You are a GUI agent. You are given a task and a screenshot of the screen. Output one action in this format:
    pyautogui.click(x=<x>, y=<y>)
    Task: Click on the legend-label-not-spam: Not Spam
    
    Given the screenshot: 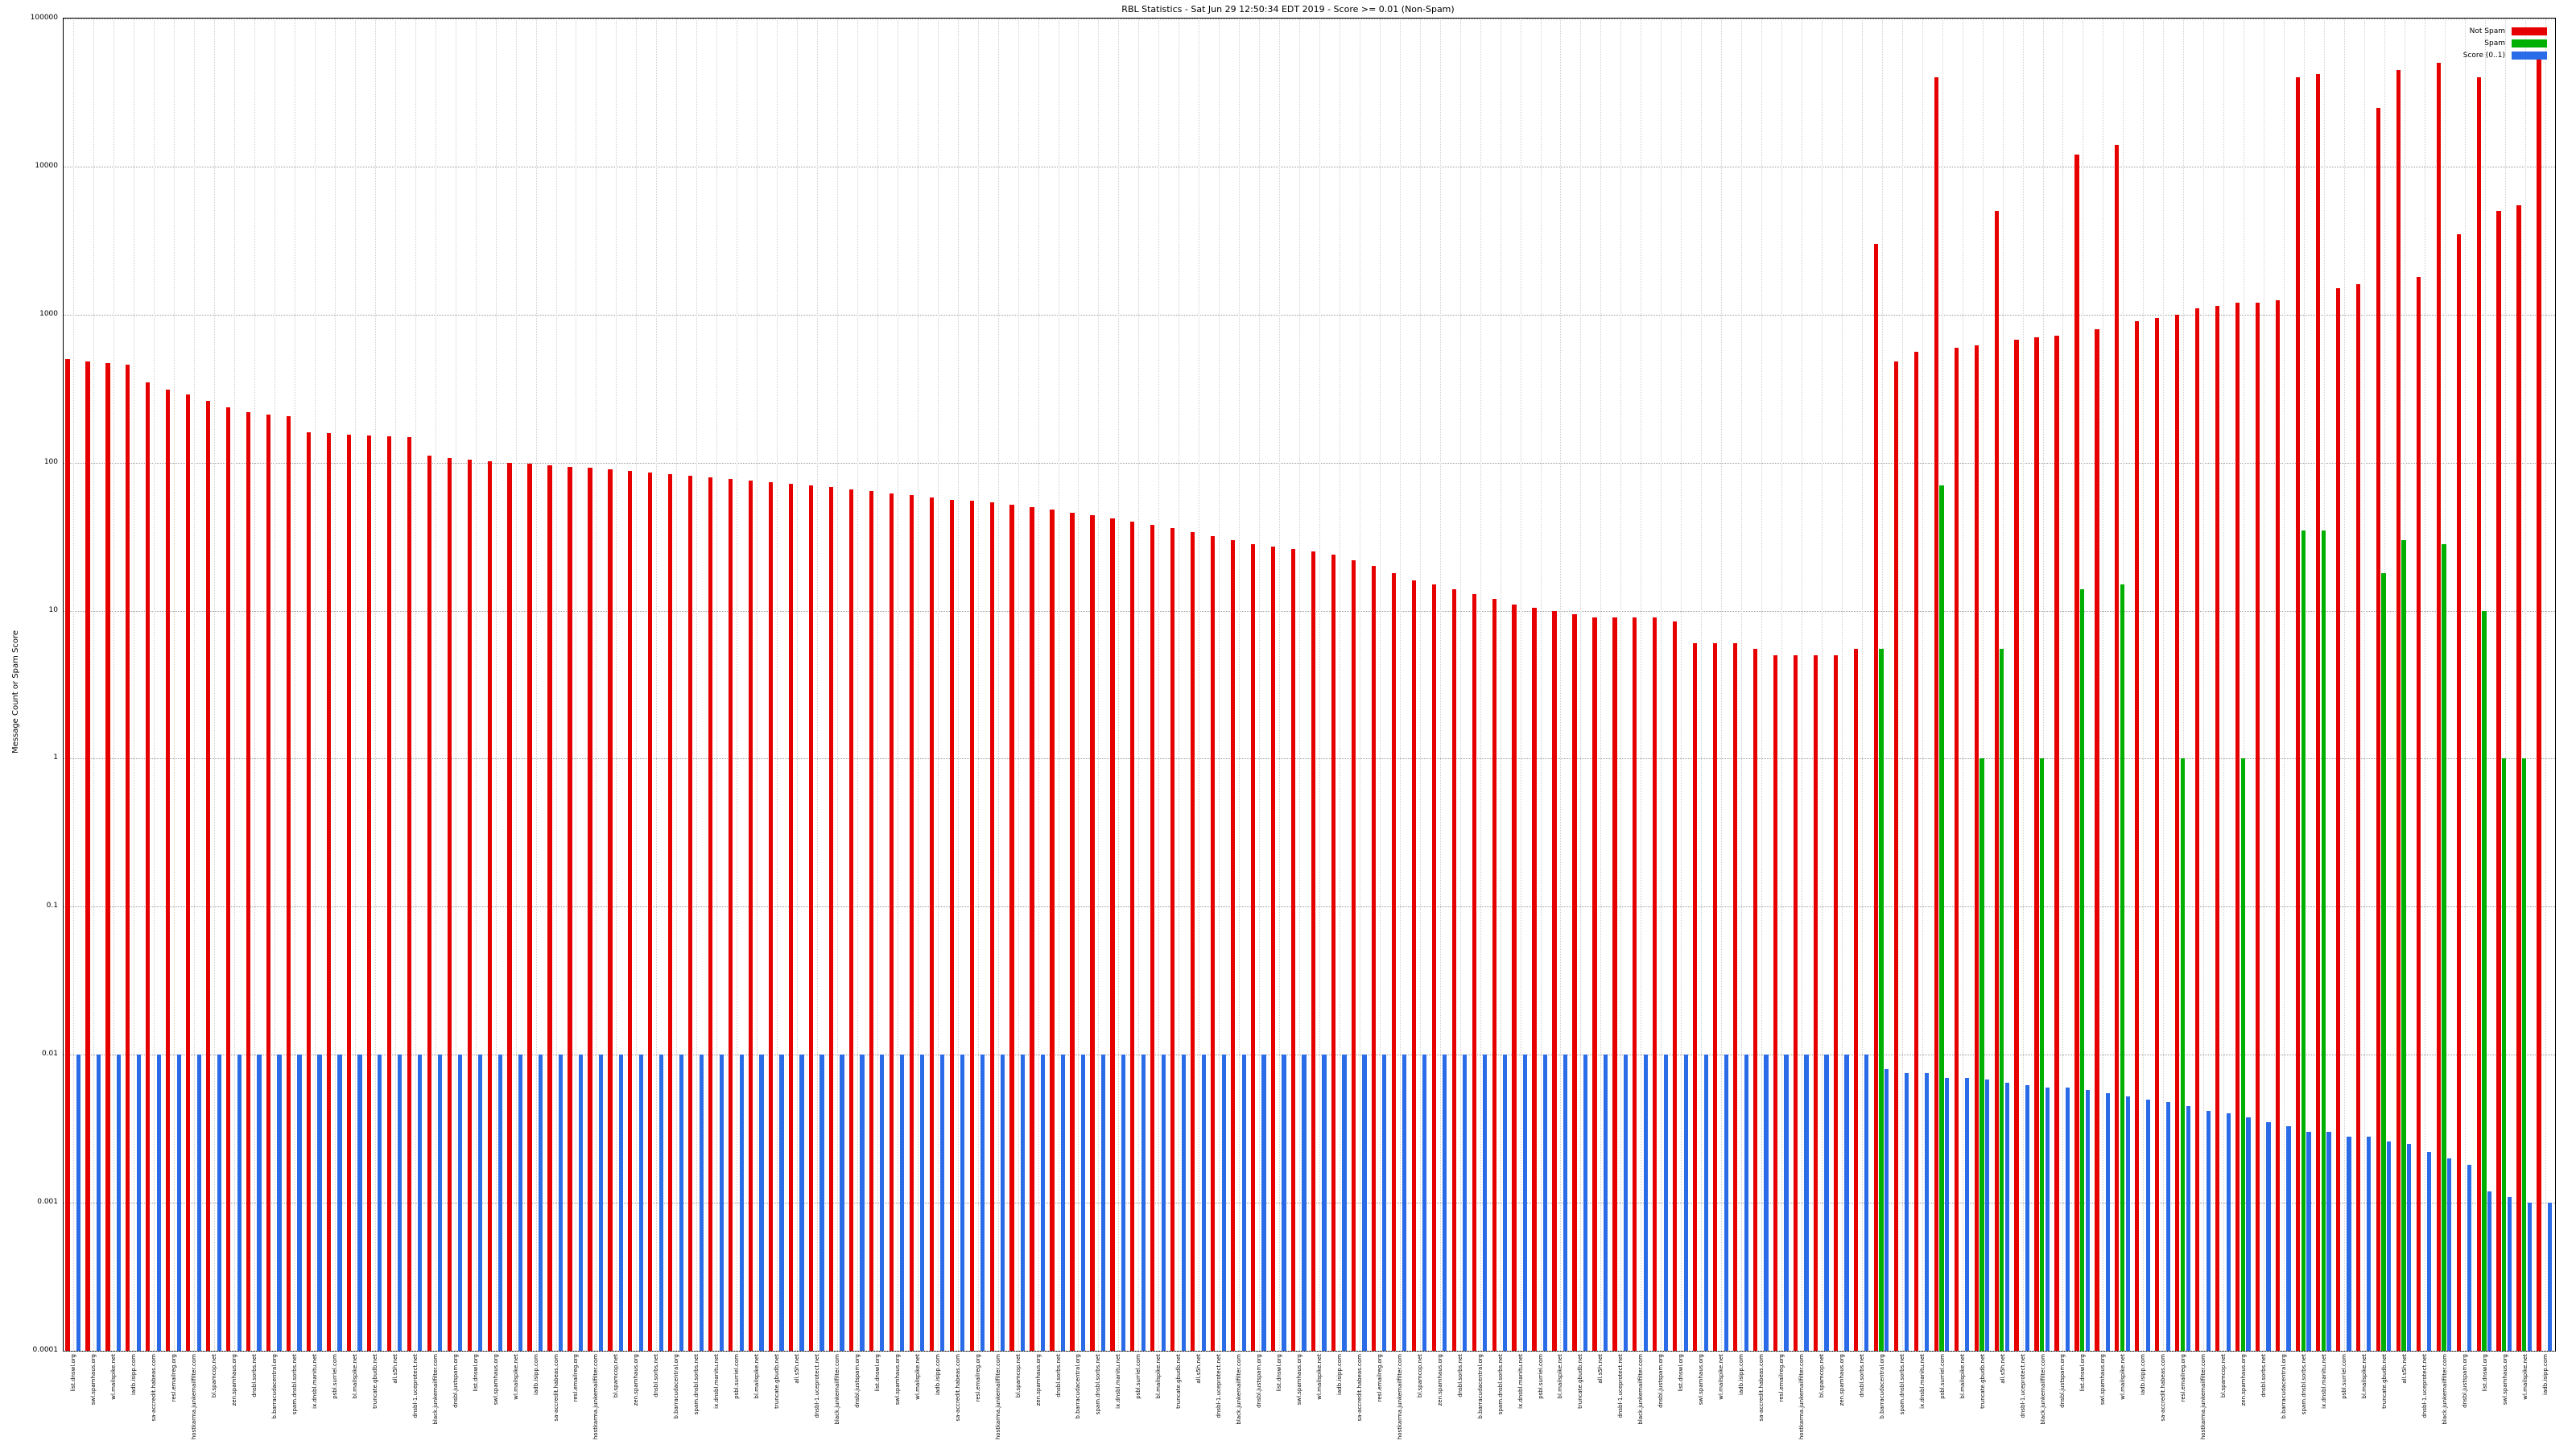 What is the action you would take?
    pyautogui.click(x=2487, y=31)
    